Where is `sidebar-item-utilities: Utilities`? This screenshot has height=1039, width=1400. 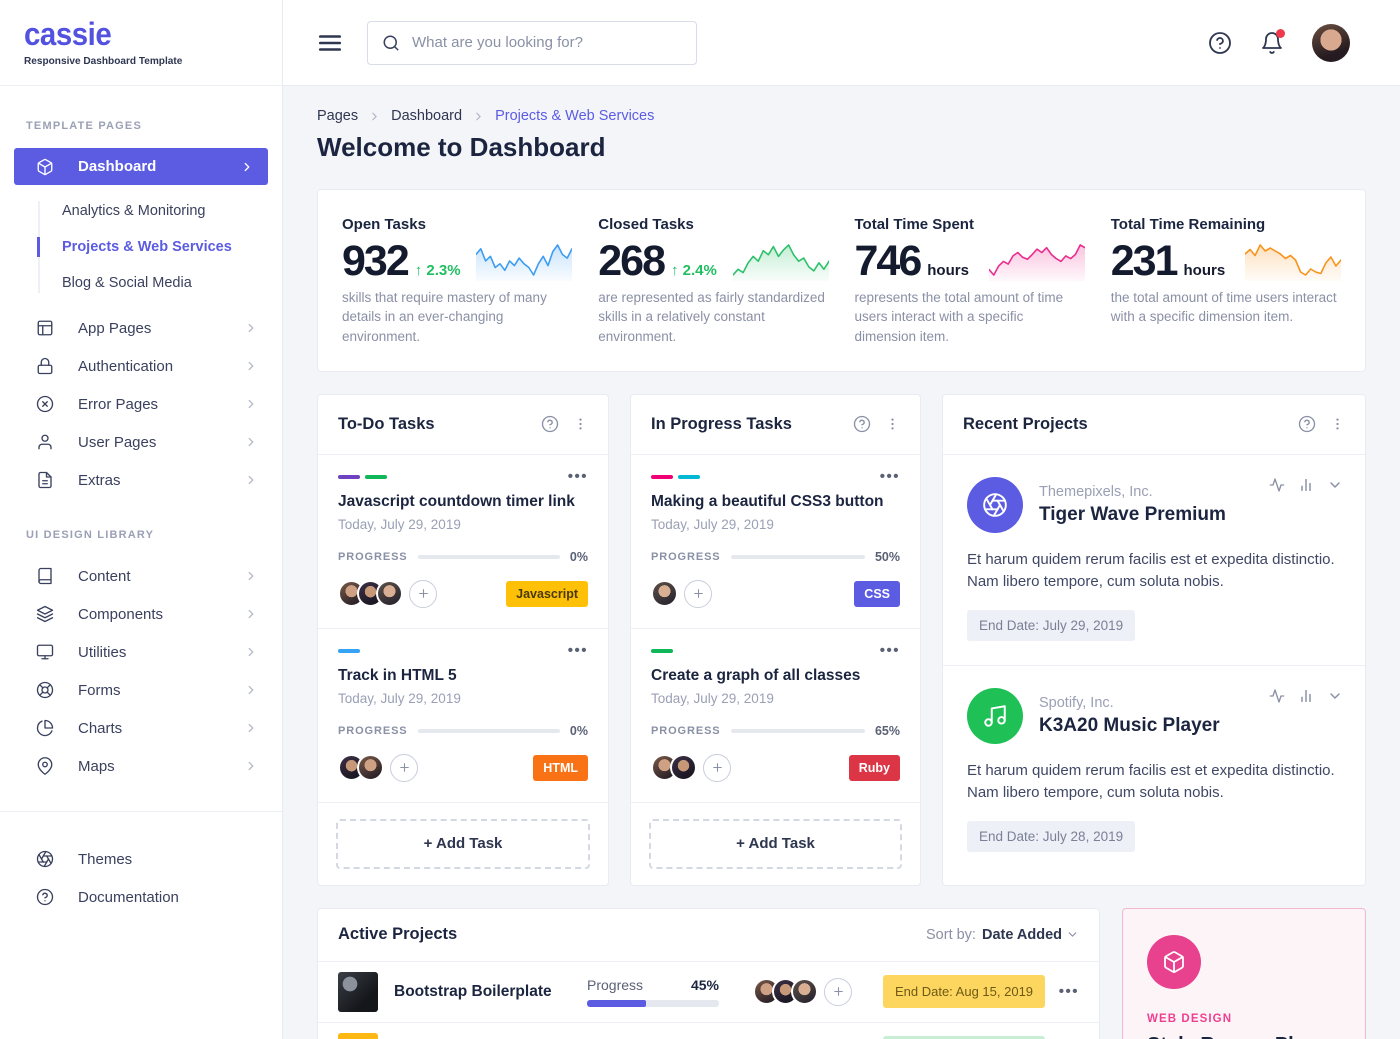
sidebar-item-utilities: Utilities is located at coordinates (141, 652).